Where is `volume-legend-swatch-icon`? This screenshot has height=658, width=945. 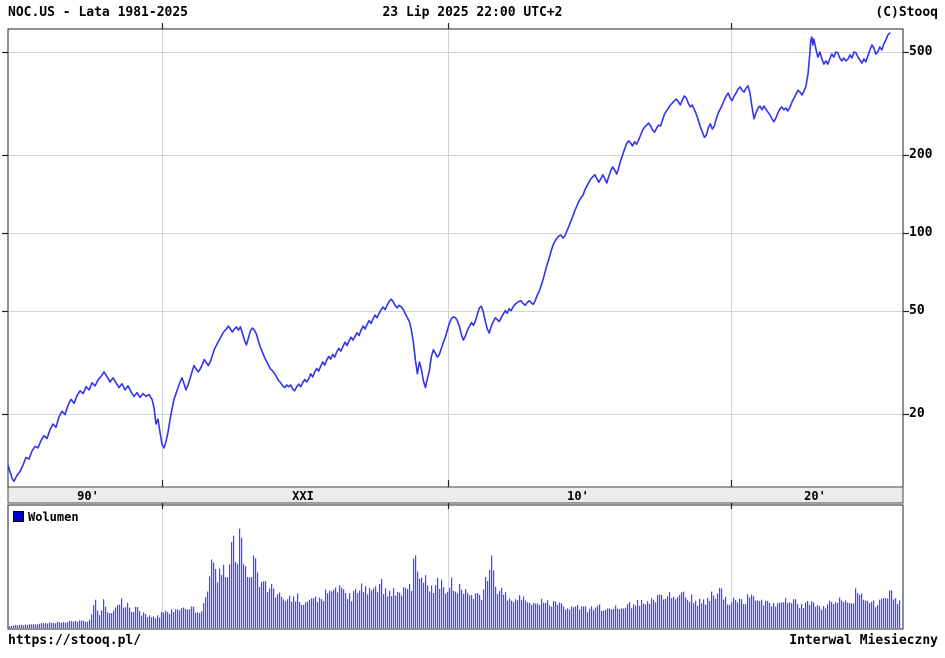
volume-legend-swatch-icon is located at coordinates (18, 516).